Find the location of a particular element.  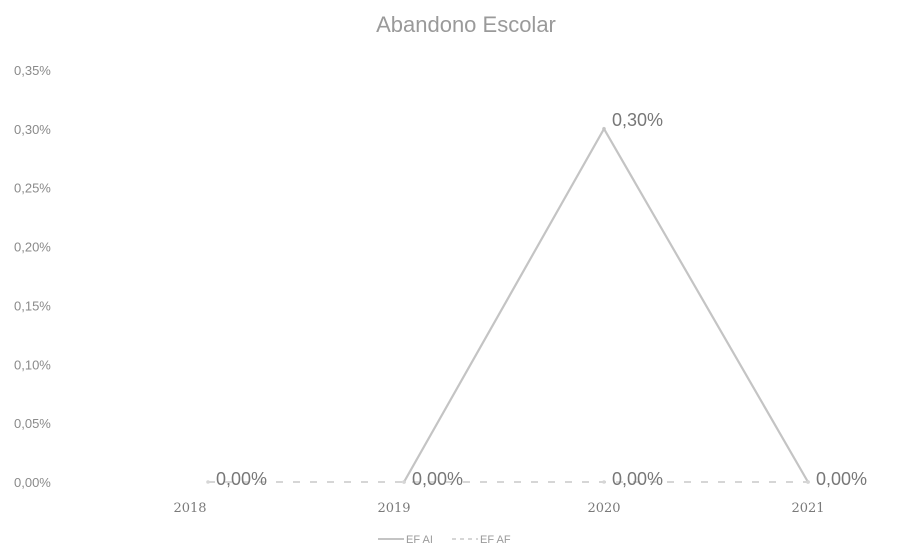

legend: EF AI EF AF is located at coordinates (444, 540).